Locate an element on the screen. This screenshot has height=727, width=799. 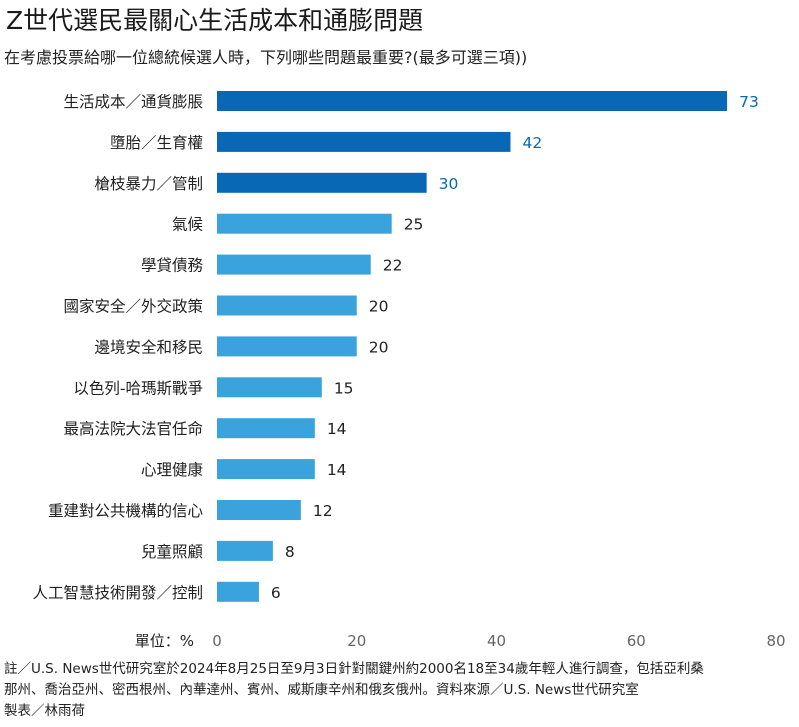
category-label: 邊境安全和移民 is located at coordinates (148, 346).